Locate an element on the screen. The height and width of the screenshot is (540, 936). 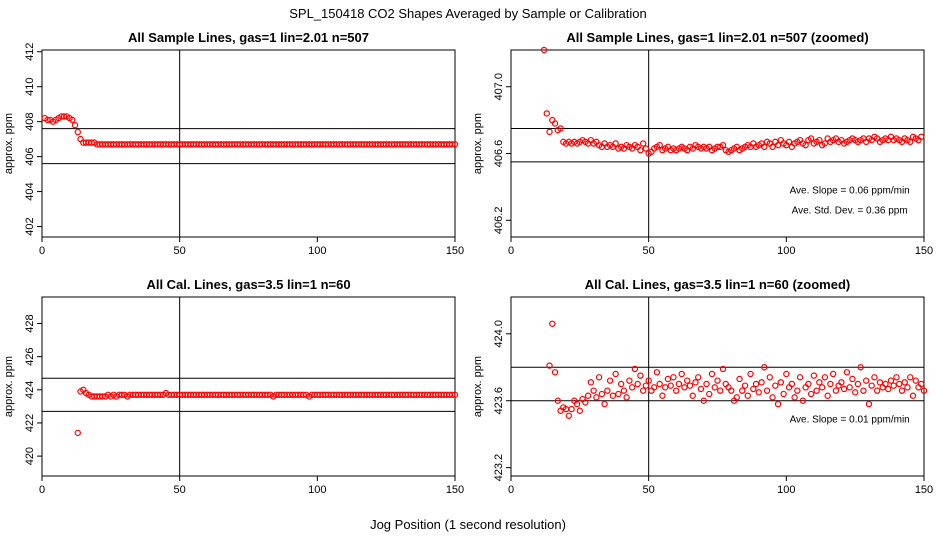
y-tick-label: 406.2 is located at coordinates (499, 221).